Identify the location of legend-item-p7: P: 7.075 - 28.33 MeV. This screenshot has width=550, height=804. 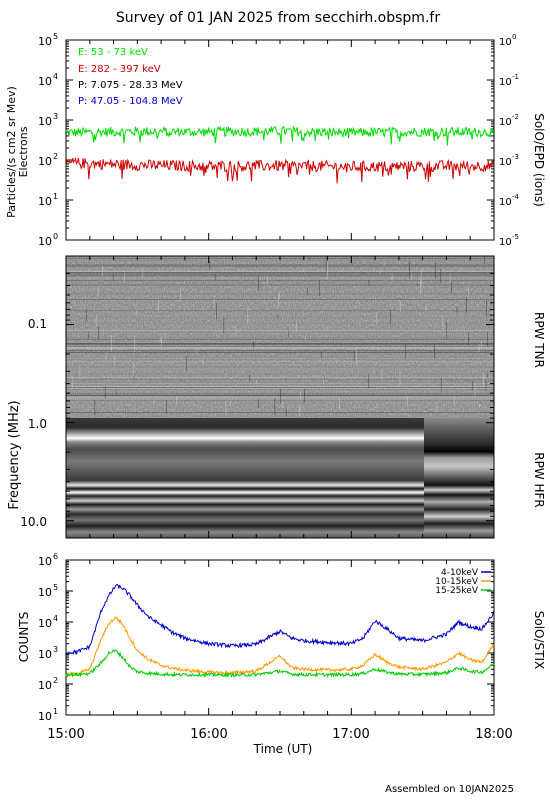
(130, 85).